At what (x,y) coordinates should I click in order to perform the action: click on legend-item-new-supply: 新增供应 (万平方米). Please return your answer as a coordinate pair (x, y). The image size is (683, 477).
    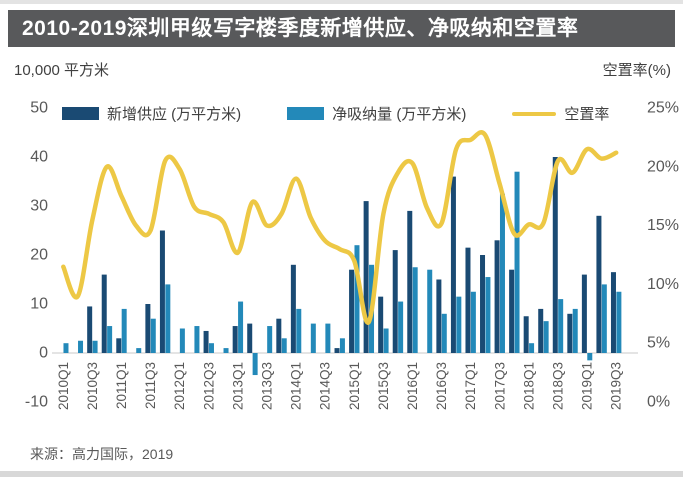
    Looking at the image, I should click on (151, 113).